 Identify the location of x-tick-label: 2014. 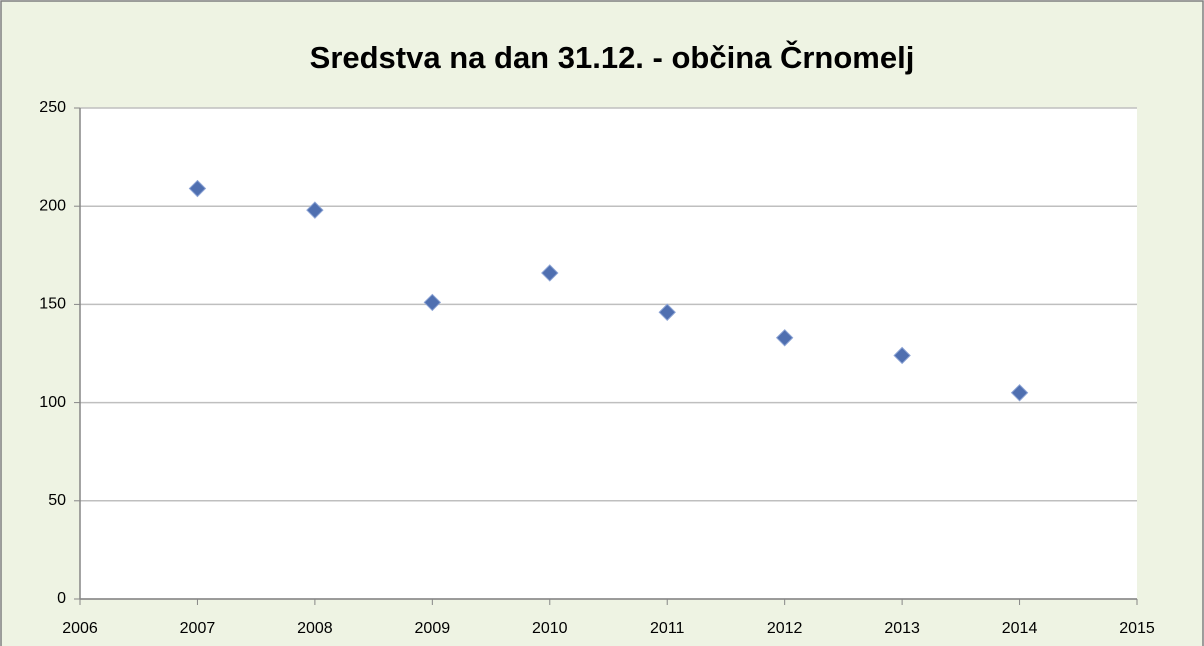
(1020, 628).